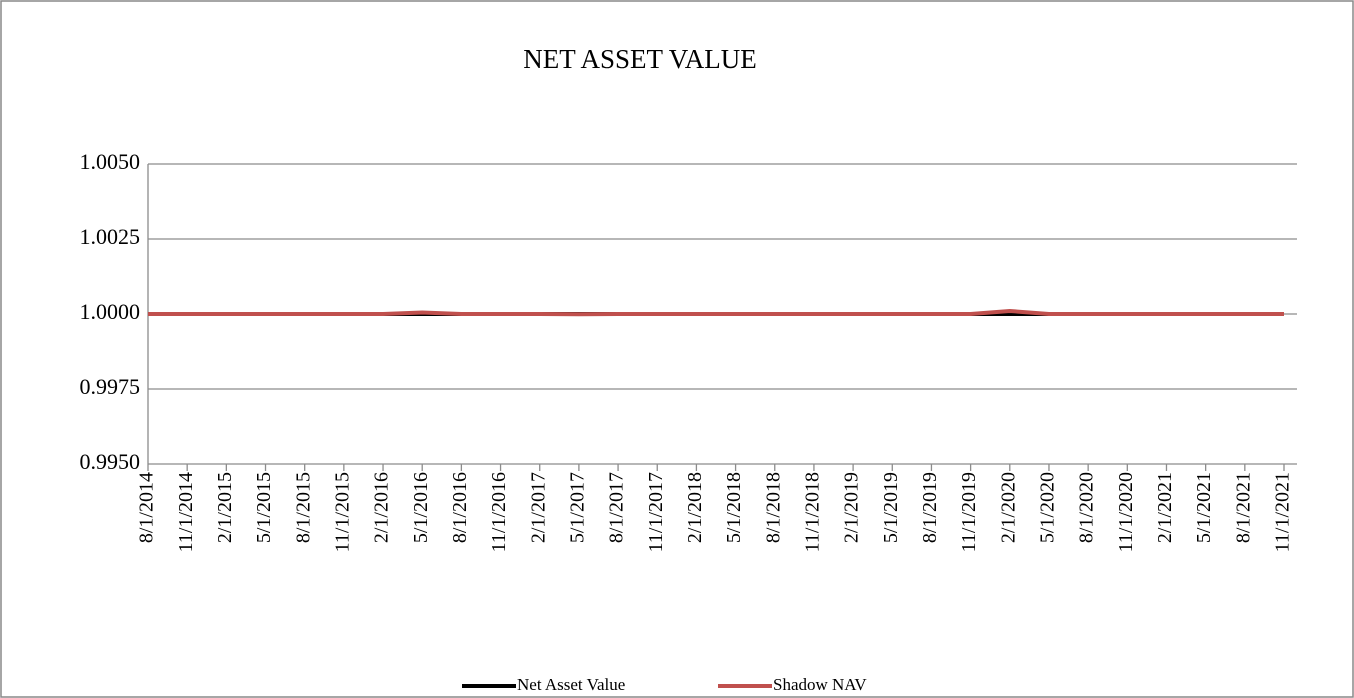 Image resolution: width=1354 pixels, height=698 pixels. I want to click on x-tick-label: 11/1/2014, so click(186, 512).